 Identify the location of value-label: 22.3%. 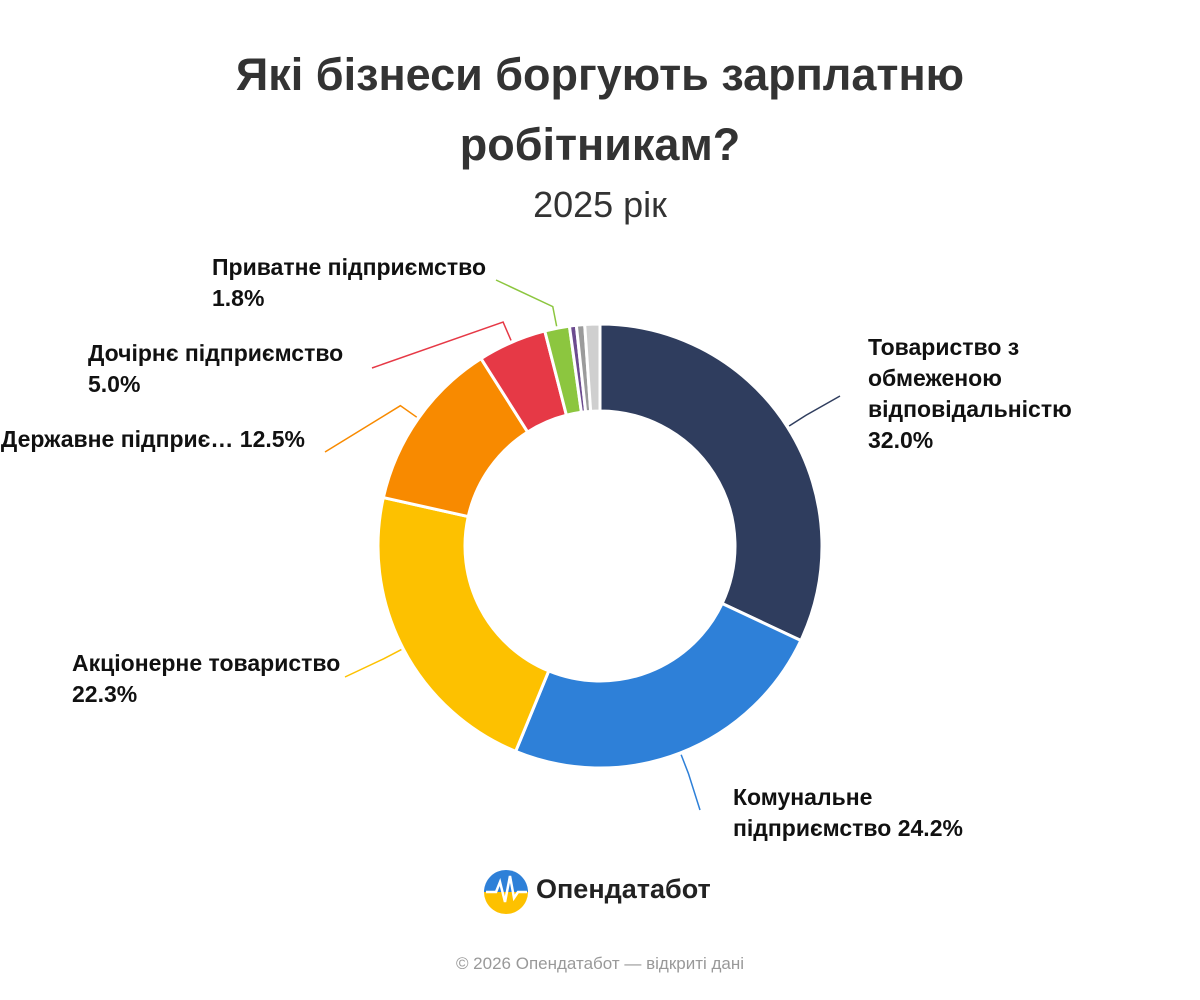
(105, 694).